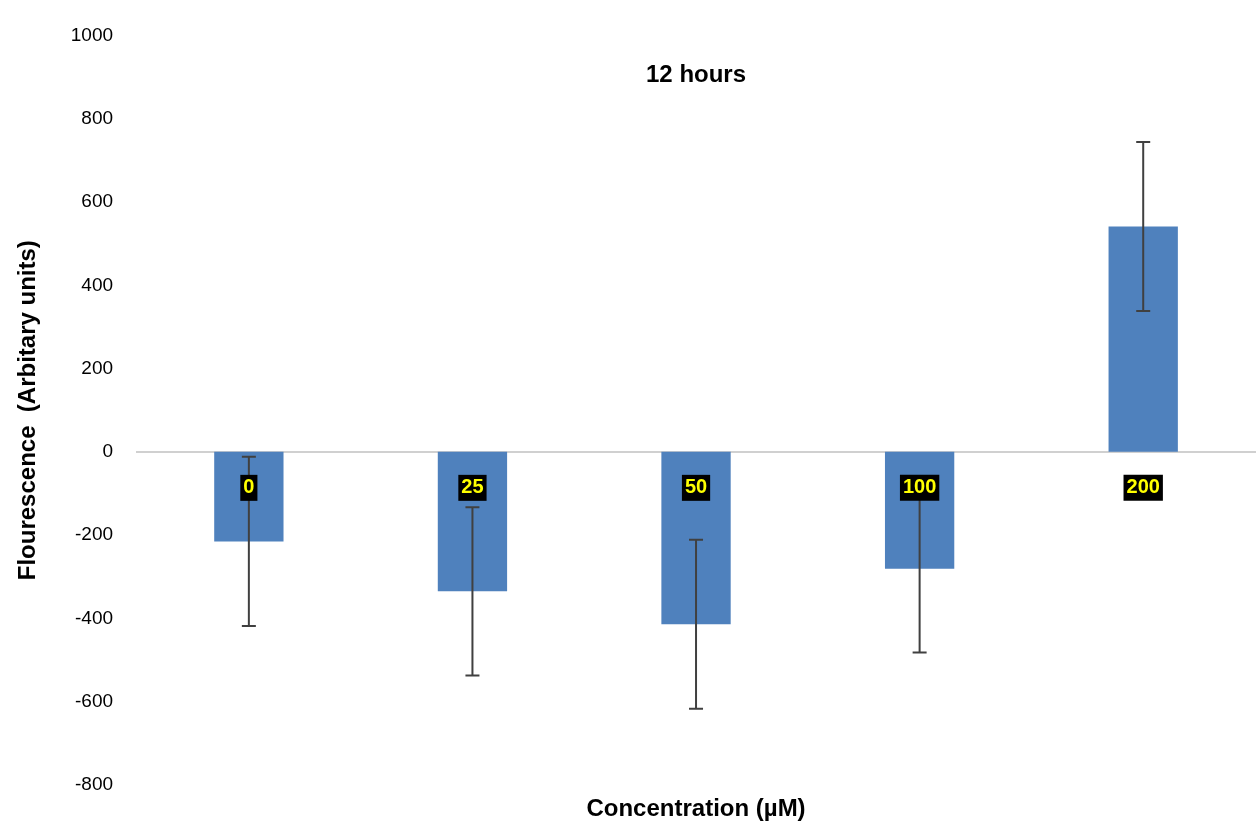  Describe the element at coordinates (94, 784) in the screenshot. I see `y-tick-label: -800` at that location.